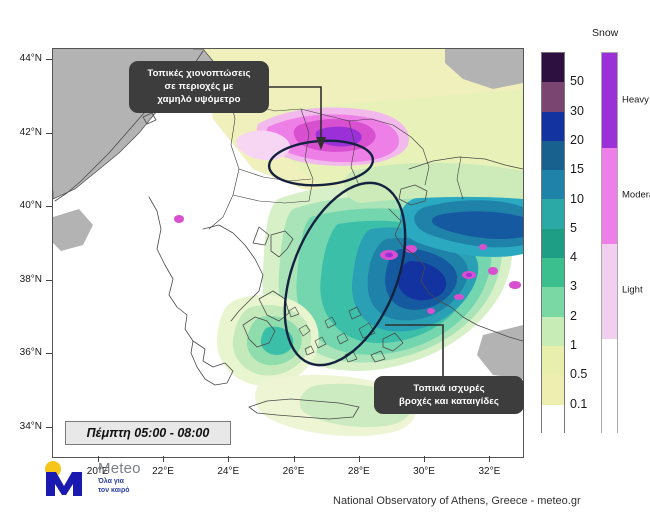 The height and width of the screenshot is (526, 650). I want to click on lat-tick-label: 38°N, so click(30, 279).